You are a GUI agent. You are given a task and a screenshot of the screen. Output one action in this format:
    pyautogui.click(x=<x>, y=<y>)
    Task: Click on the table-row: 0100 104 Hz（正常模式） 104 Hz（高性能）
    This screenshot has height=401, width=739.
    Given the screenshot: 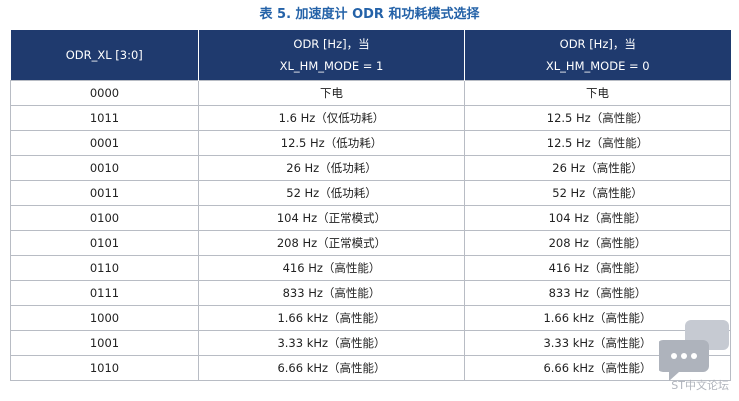 What is the action you would take?
    pyautogui.click(x=370, y=218)
    